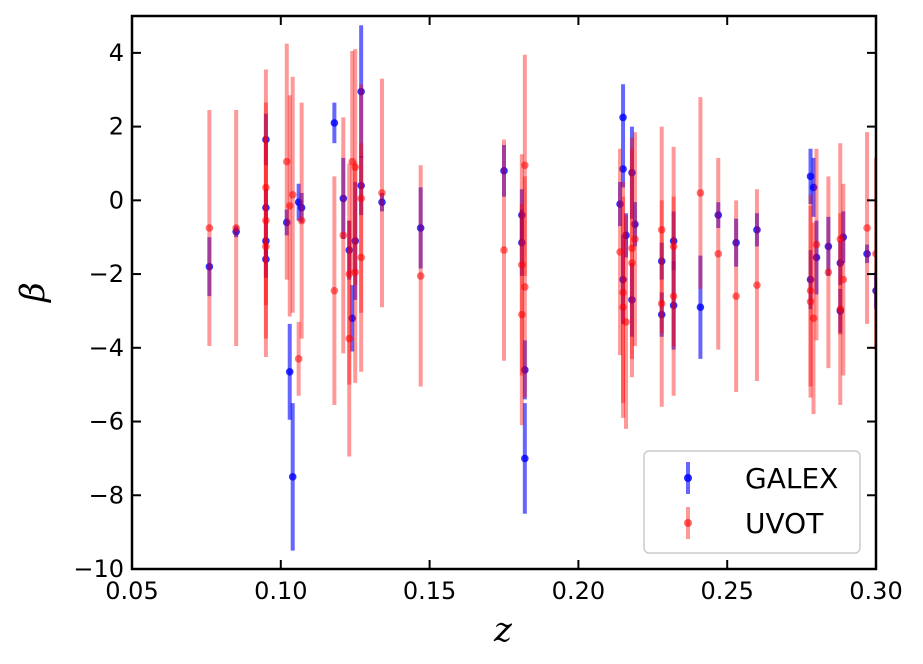  What do you see at coordinates (784, 523) in the screenshot?
I see `legend-label-uvot: UVOT` at bounding box center [784, 523].